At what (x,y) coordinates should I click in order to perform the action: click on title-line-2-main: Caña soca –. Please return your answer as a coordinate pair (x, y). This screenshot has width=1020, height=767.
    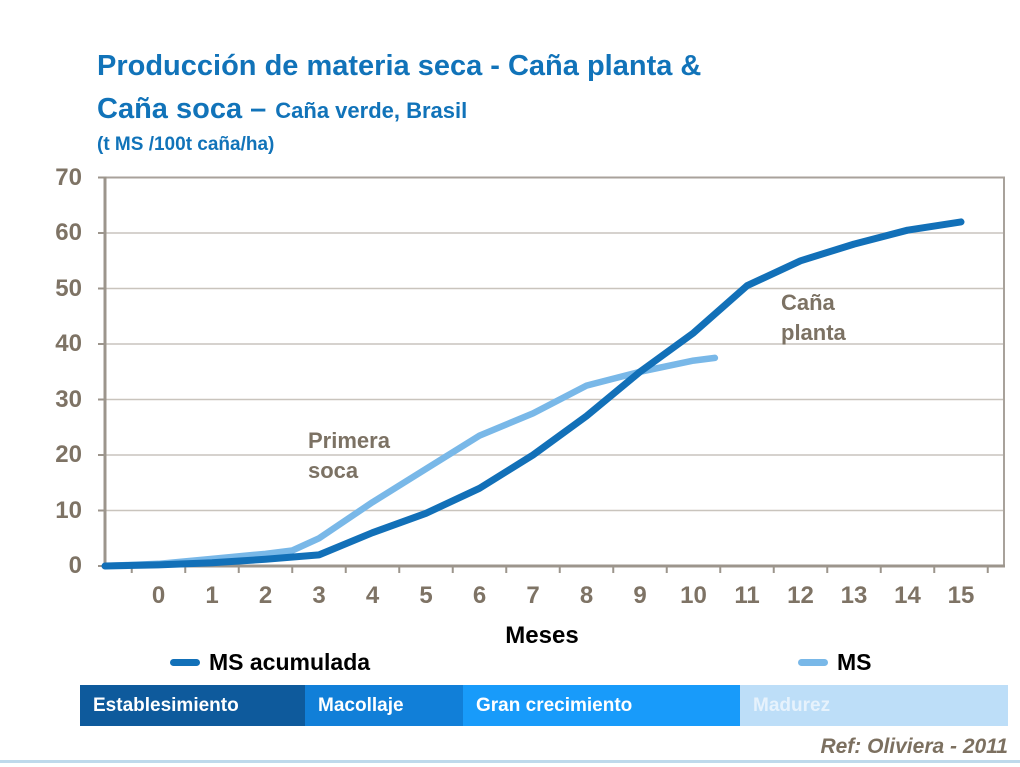
    Looking at the image, I should click on (182, 109).